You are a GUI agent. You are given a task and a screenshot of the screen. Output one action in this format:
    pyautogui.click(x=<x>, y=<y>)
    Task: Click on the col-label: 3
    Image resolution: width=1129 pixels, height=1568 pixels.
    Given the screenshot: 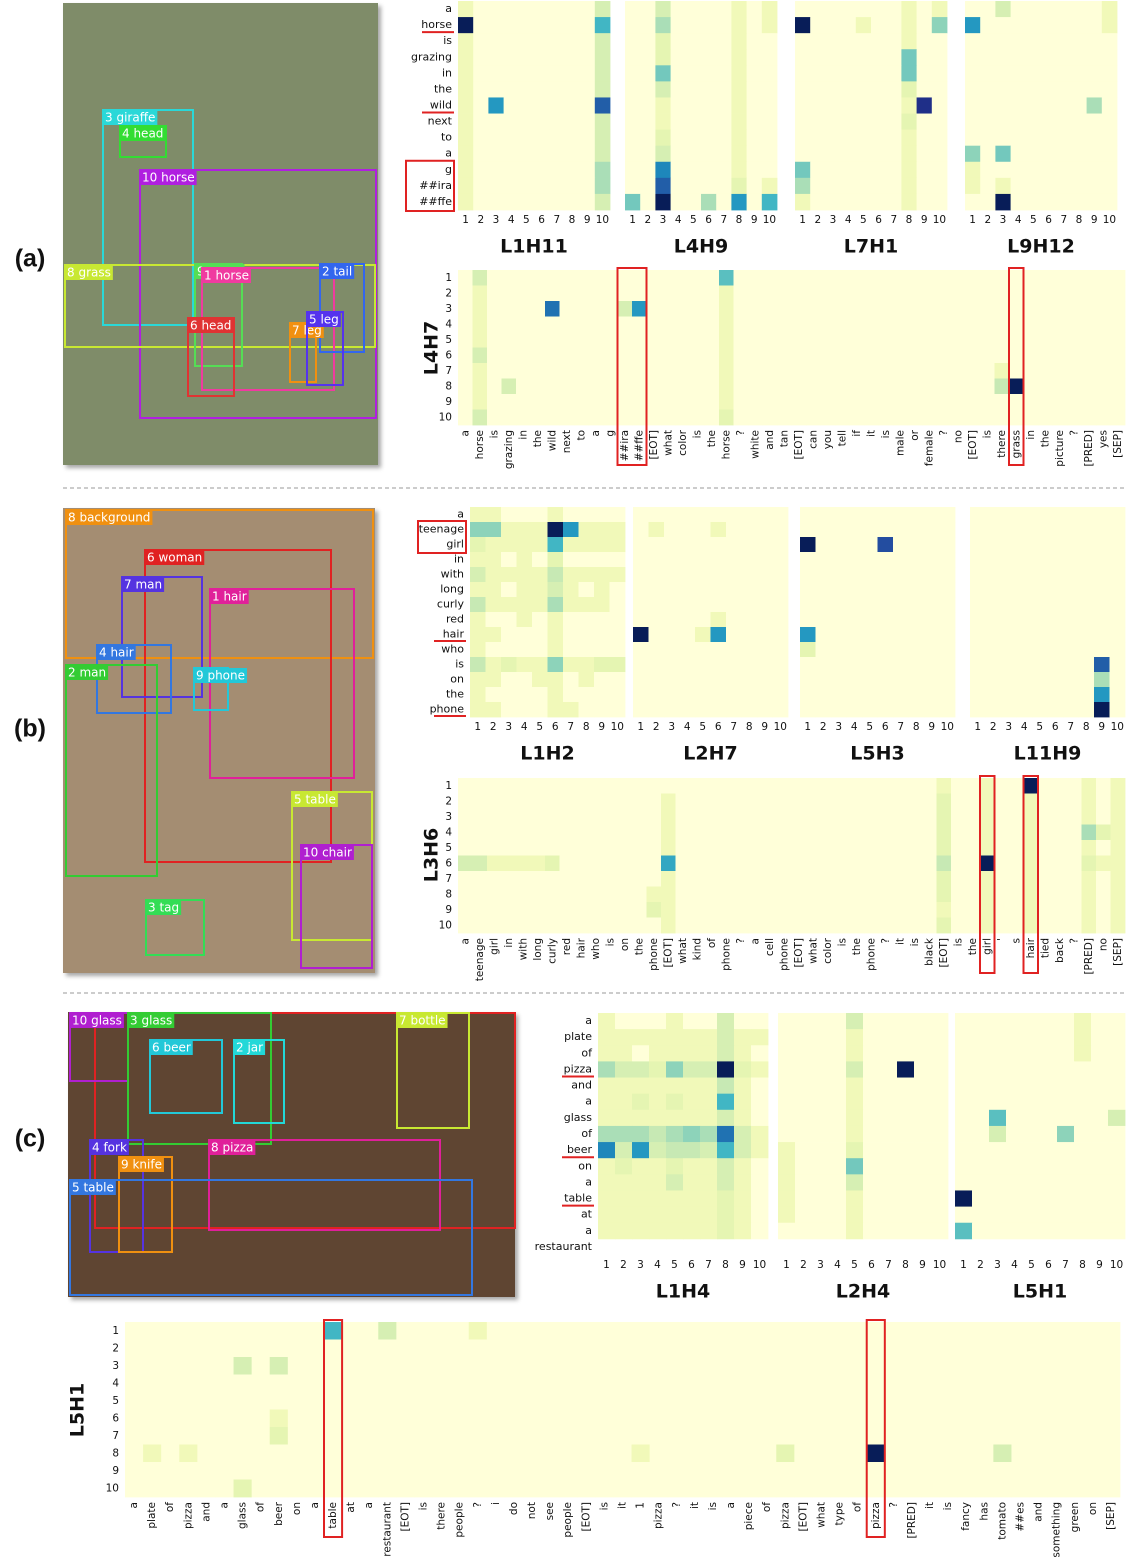 What is the action you would take?
    pyautogui.click(x=496, y=220)
    